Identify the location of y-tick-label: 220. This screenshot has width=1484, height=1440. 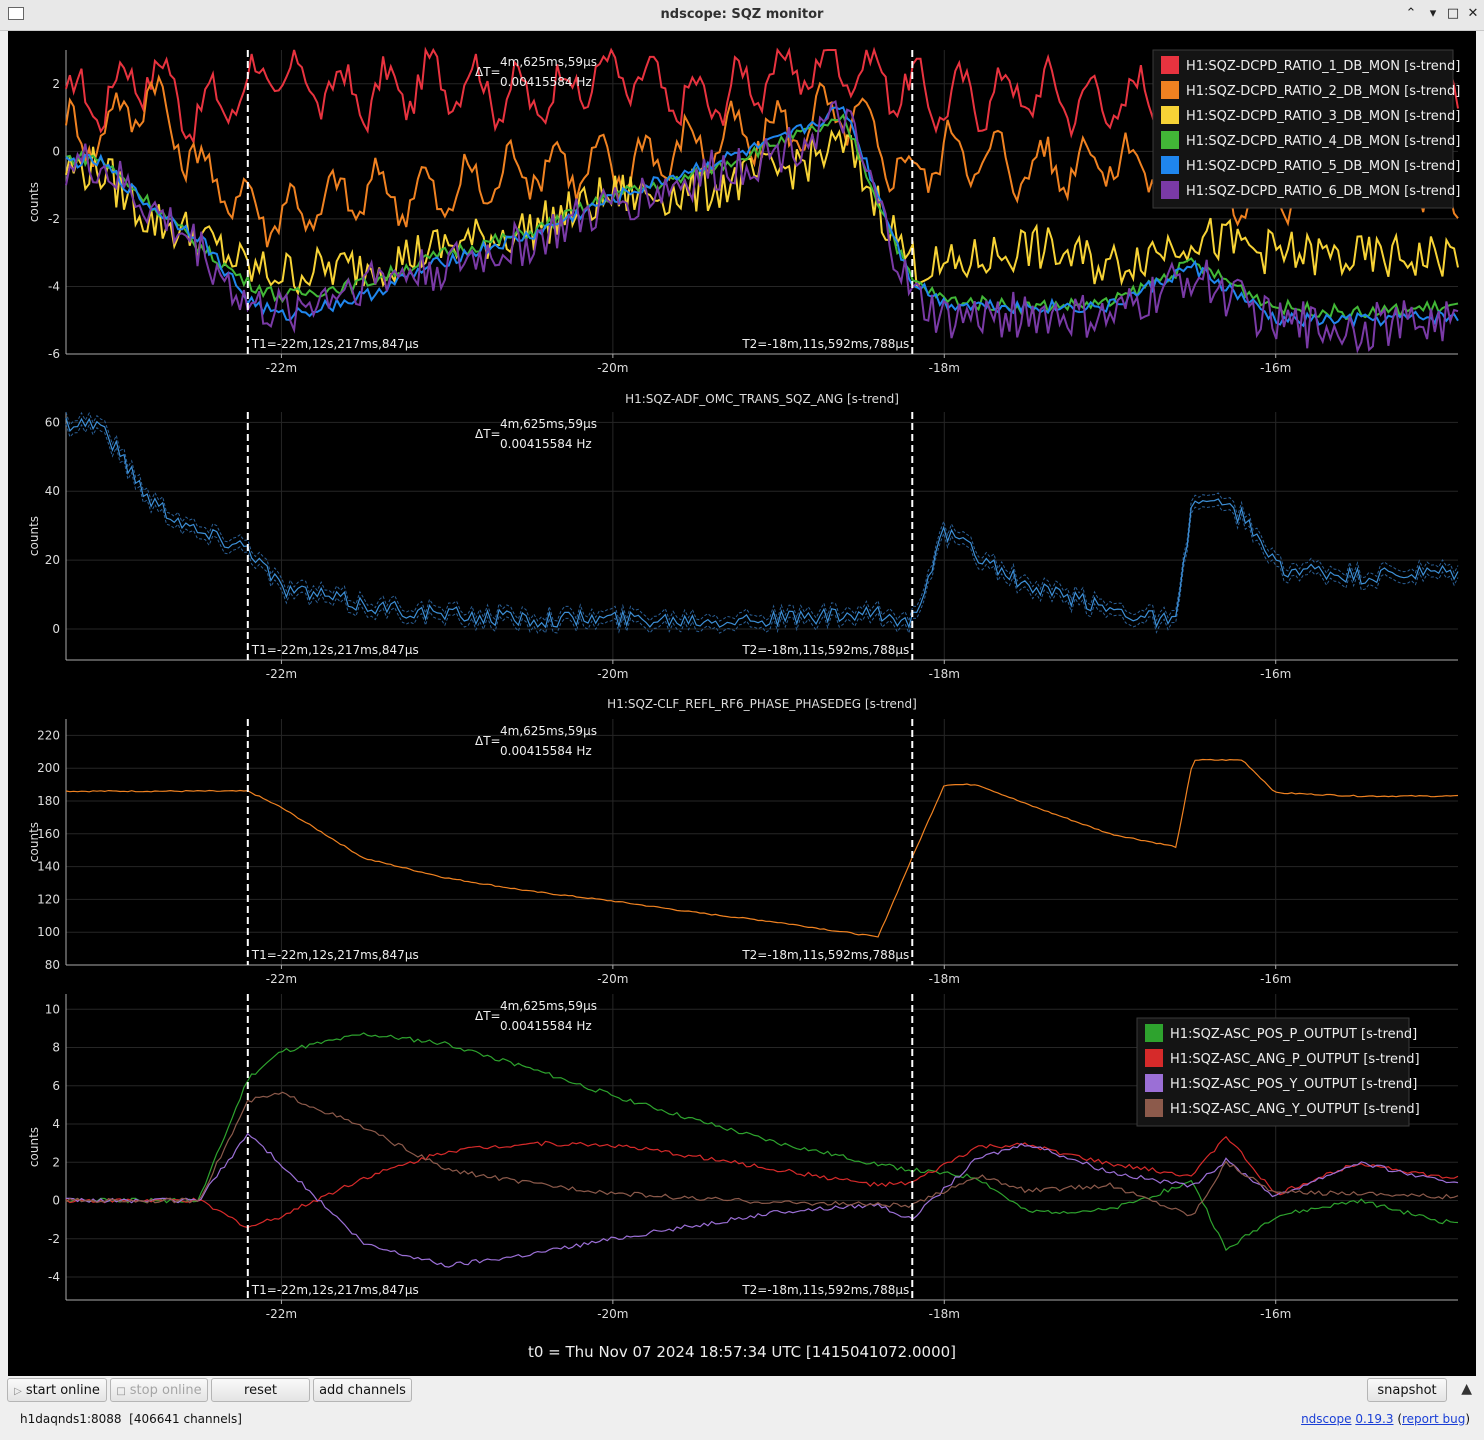
(48, 735).